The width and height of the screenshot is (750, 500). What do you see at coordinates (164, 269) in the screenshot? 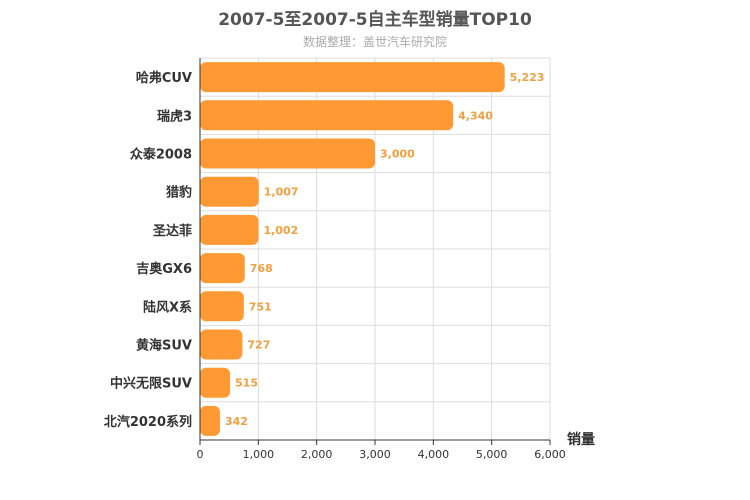
I see `category-label: 吉奥GX6` at bounding box center [164, 269].